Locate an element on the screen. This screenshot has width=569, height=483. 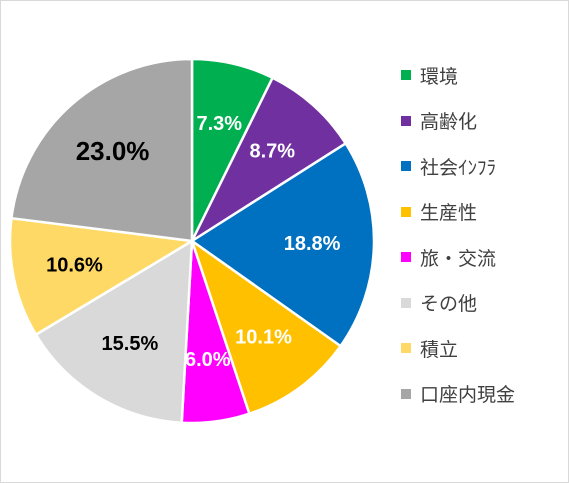
legend-item-8: 口座内現金 is located at coordinates (458, 394).